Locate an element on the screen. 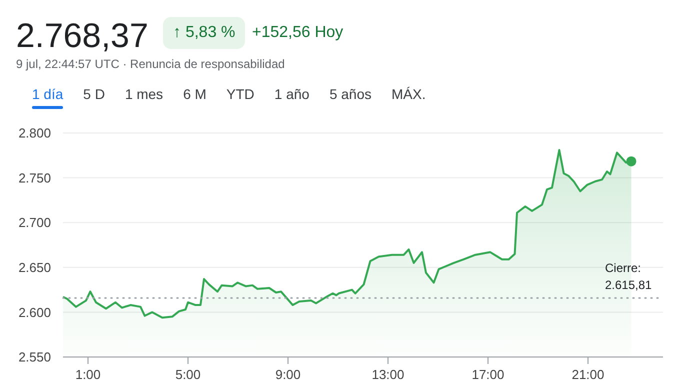 This screenshot has height=392, width=682. text: YTD is located at coordinates (240, 94).